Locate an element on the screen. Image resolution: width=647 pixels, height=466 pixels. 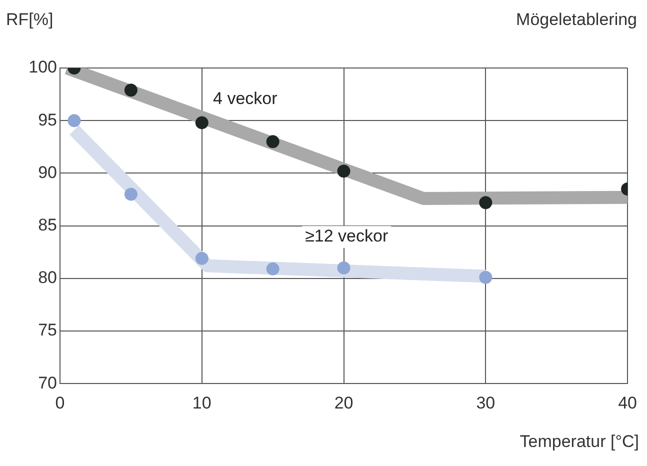
series-label: ≥12 veckor is located at coordinates (346, 236).